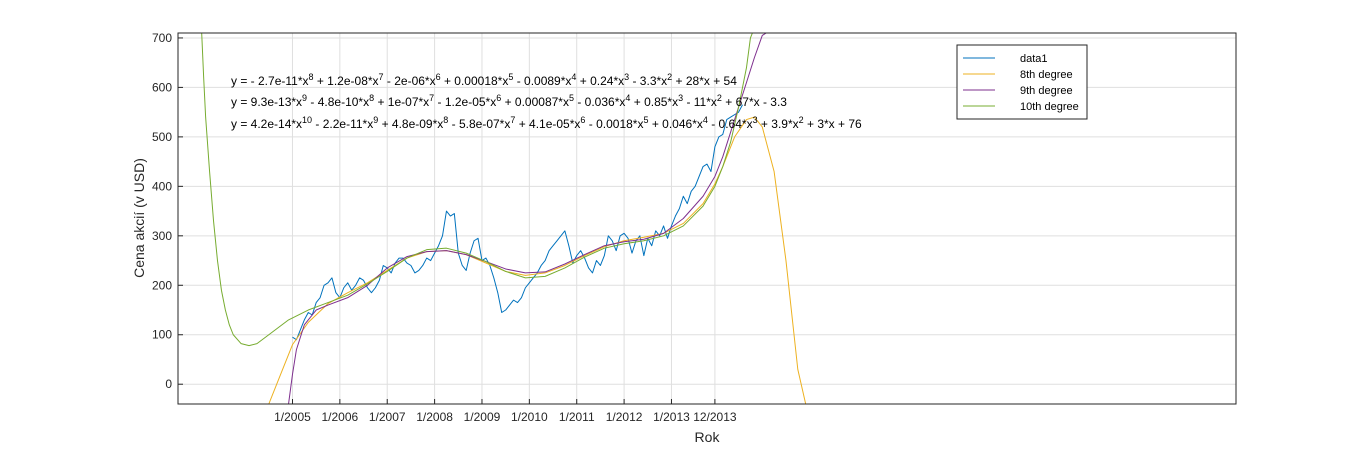 Image resolution: width=1366 pixels, height=453 pixels. I want to click on legend: data1 8th degree 9th degree 10th degree, so click(1022, 82).